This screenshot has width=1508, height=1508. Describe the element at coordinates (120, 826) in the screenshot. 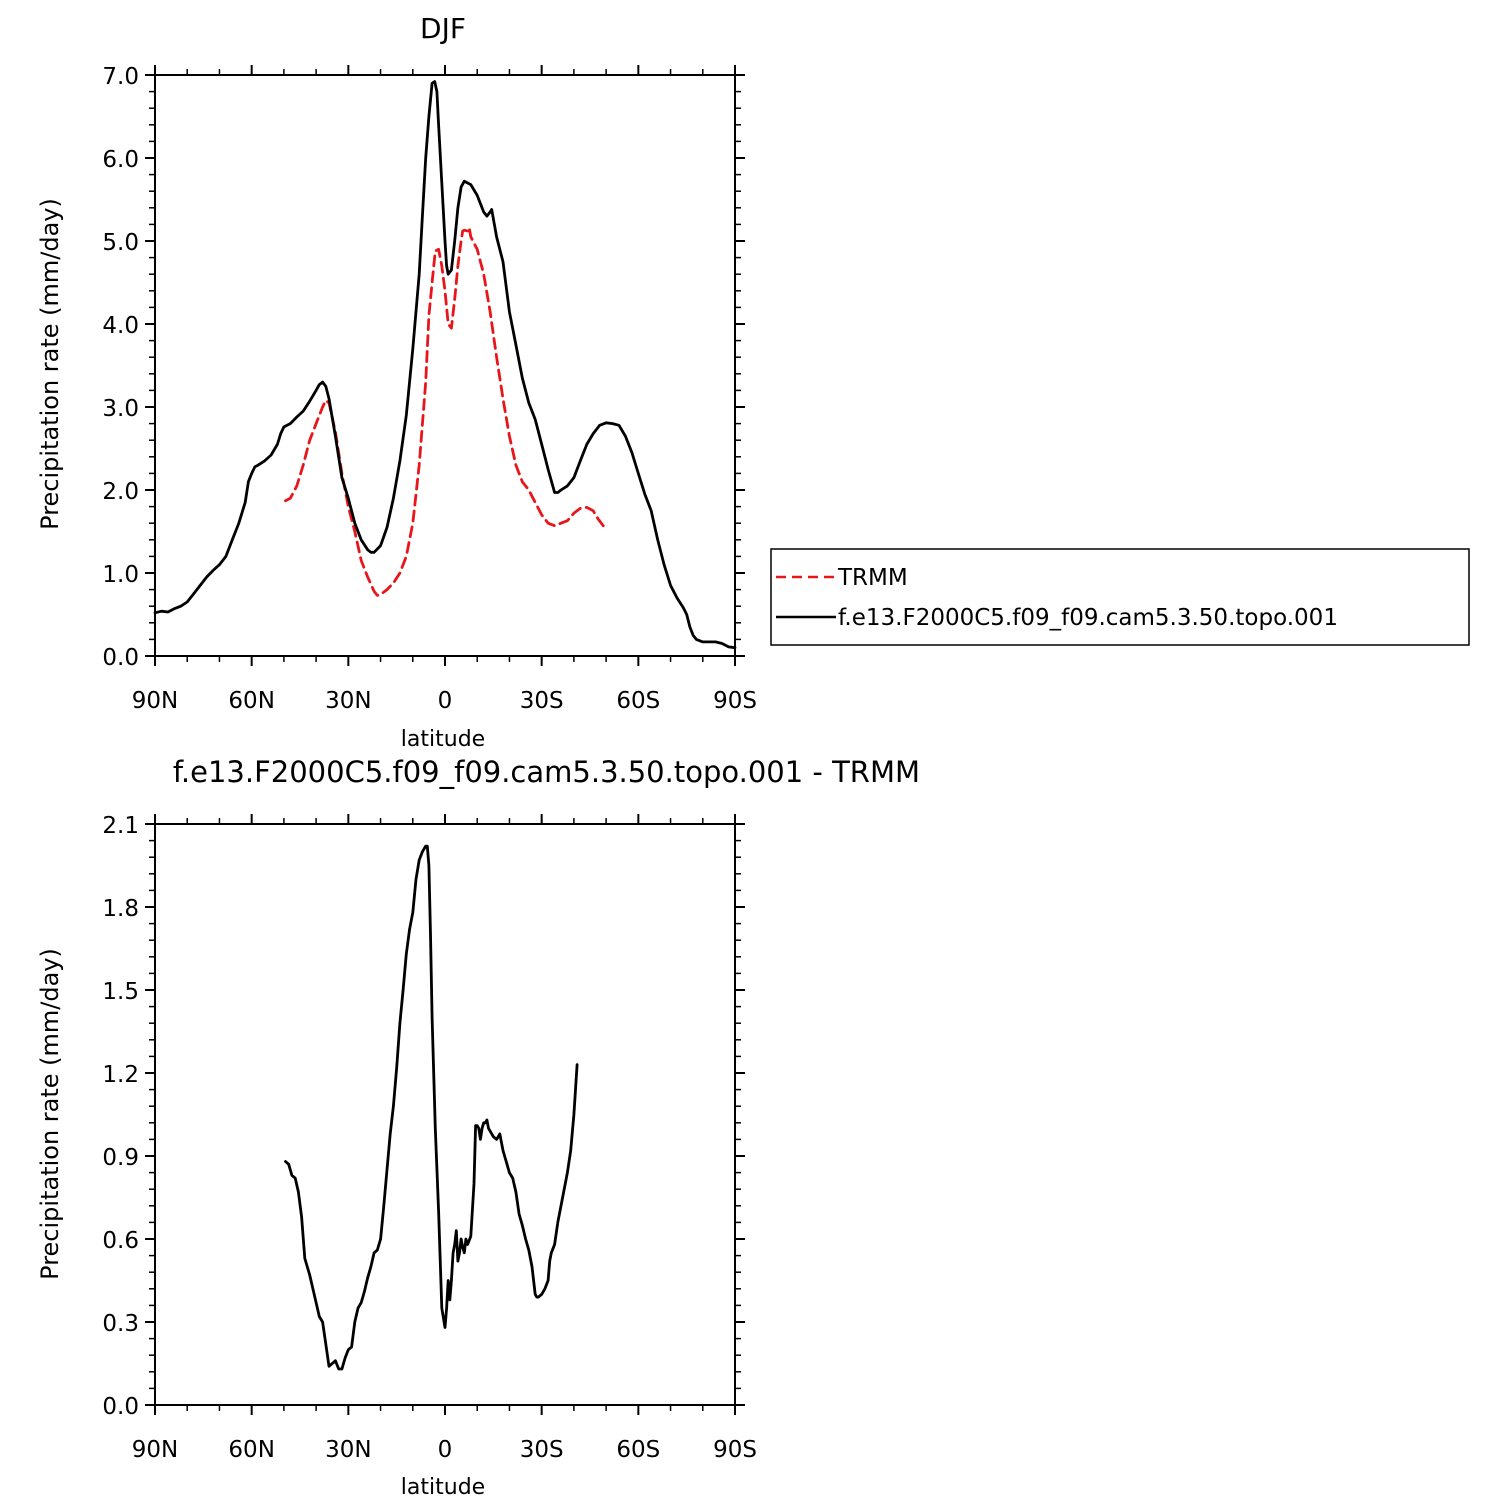

I see `y-tick-label: 2.1` at that location.